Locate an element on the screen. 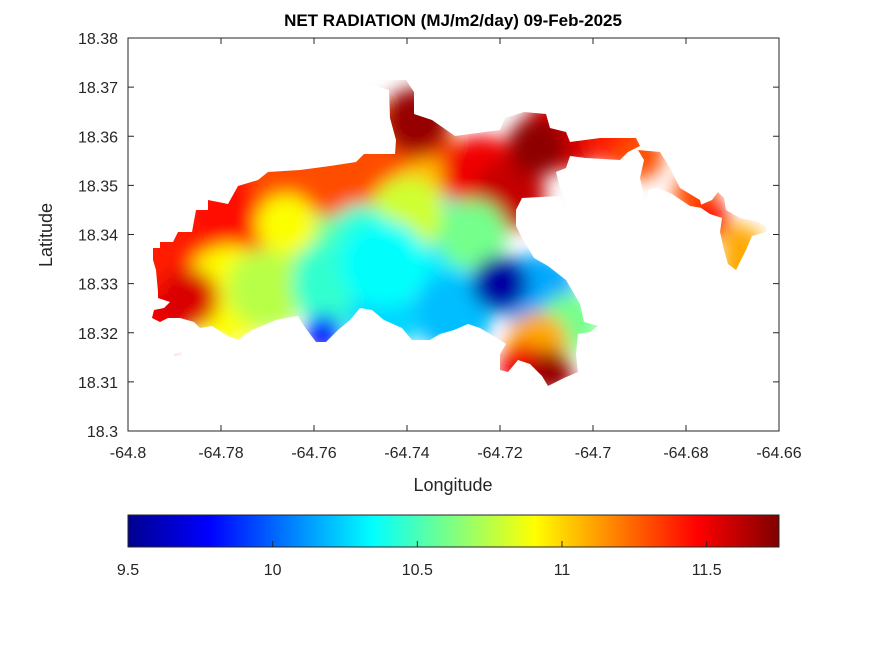 This screenshot has height=656, width=875. heat-zone-west-hot is located at coordinates (188, 298).